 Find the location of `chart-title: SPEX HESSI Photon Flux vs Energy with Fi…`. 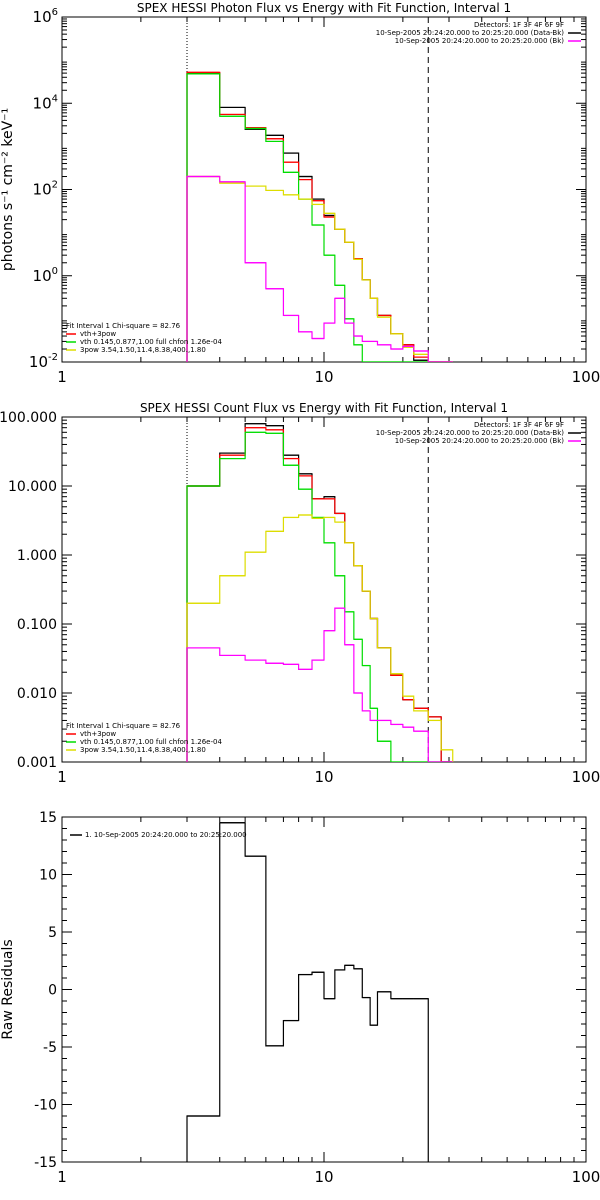

chart-title: SPEX HESSI Photon Flux vs Energy with Fi… is located at coordinates (324, 8).